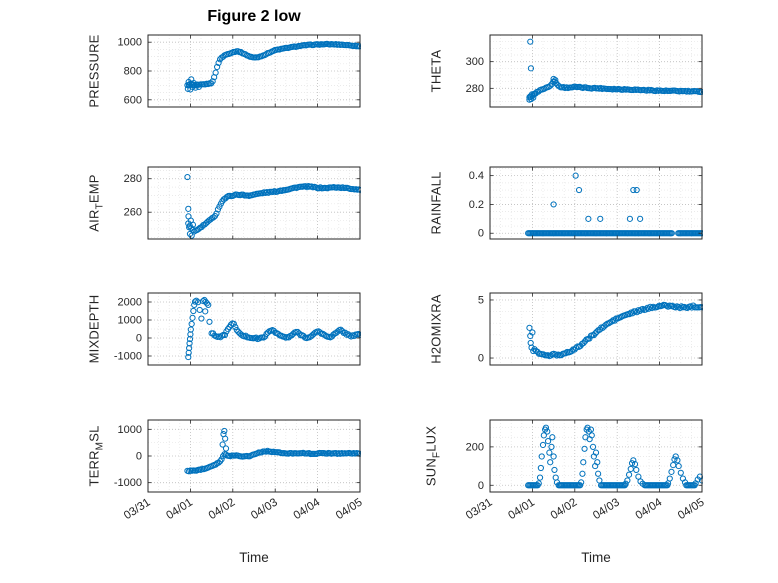  Describe the element at coordinates (272, 206) in the screenshot. I see `data-series-airtemp` at that location.